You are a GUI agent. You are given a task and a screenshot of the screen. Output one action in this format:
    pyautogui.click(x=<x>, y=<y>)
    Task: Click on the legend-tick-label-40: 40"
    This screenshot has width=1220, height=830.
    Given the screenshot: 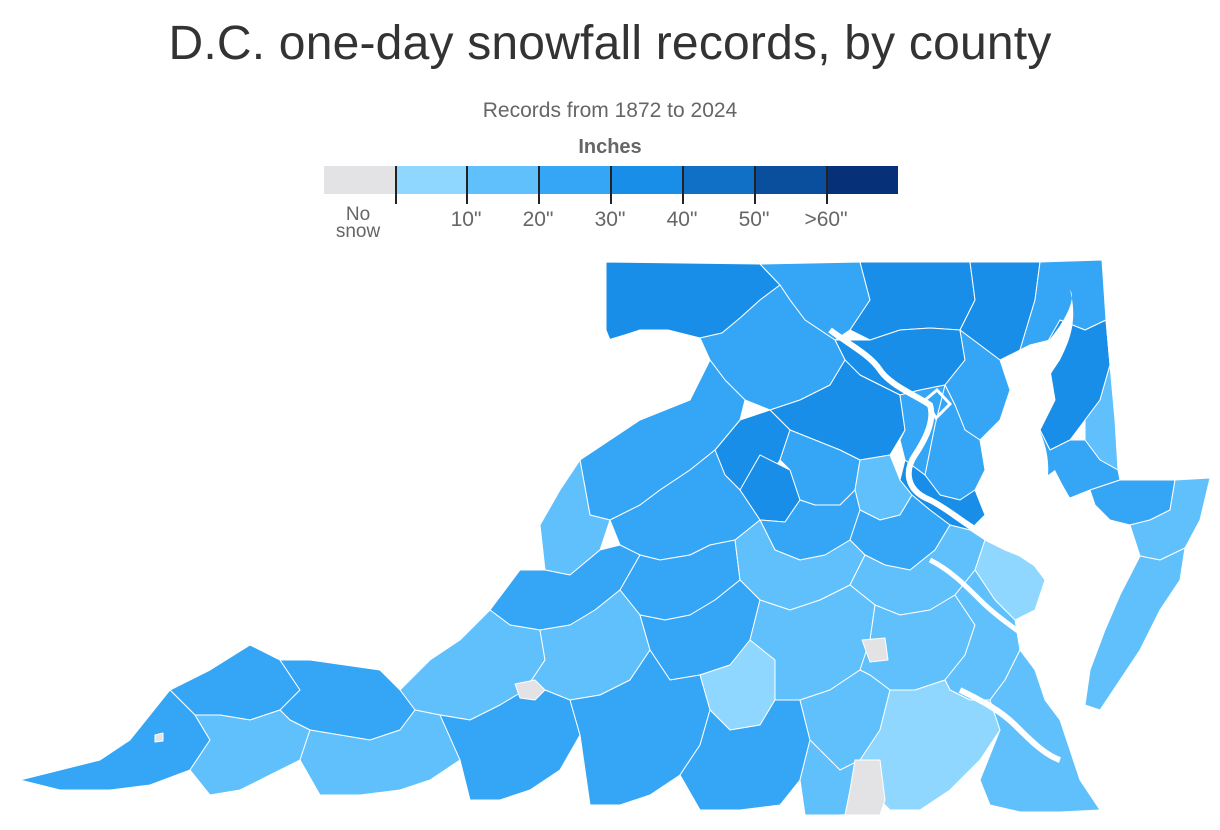 What is the action you would take?
    pyautogui.click(x=682, y=219)
    